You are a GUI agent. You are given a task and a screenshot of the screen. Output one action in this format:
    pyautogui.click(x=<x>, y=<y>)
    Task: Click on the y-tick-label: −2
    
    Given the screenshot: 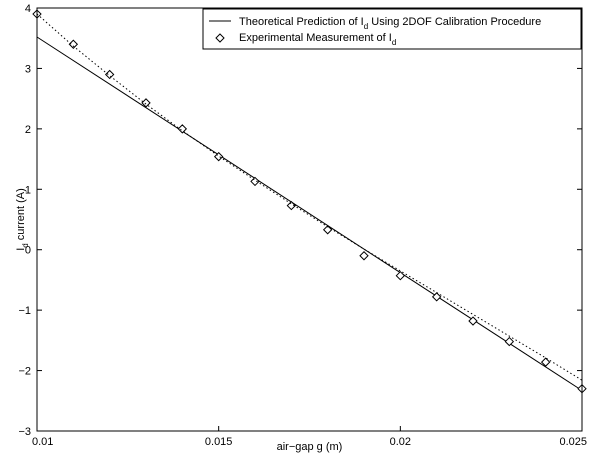 What is the action you would take?
    pyautogui.click(x=24, y=372)
    